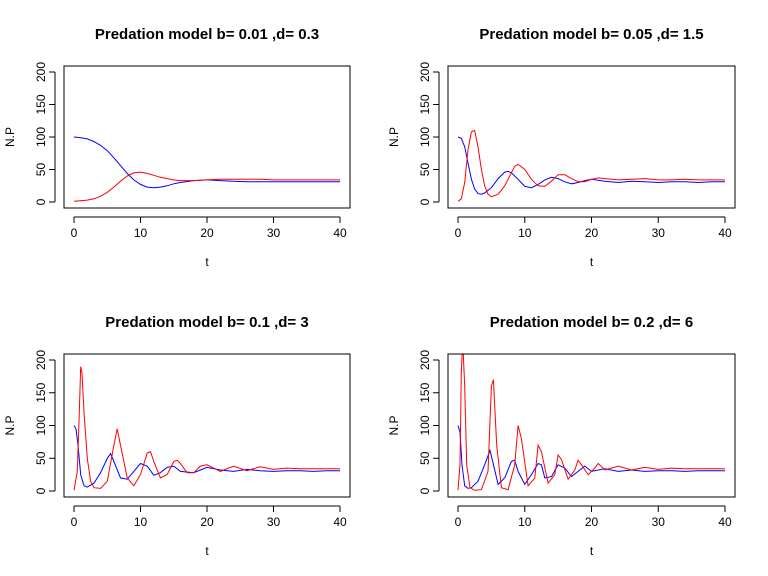 The width and height of the screenshot is (768, 576). Describe the element at coordinates (591, 322) in the screenshot. I see `chart-title: Predation model b= 0.2 ,d= 6` at that location.